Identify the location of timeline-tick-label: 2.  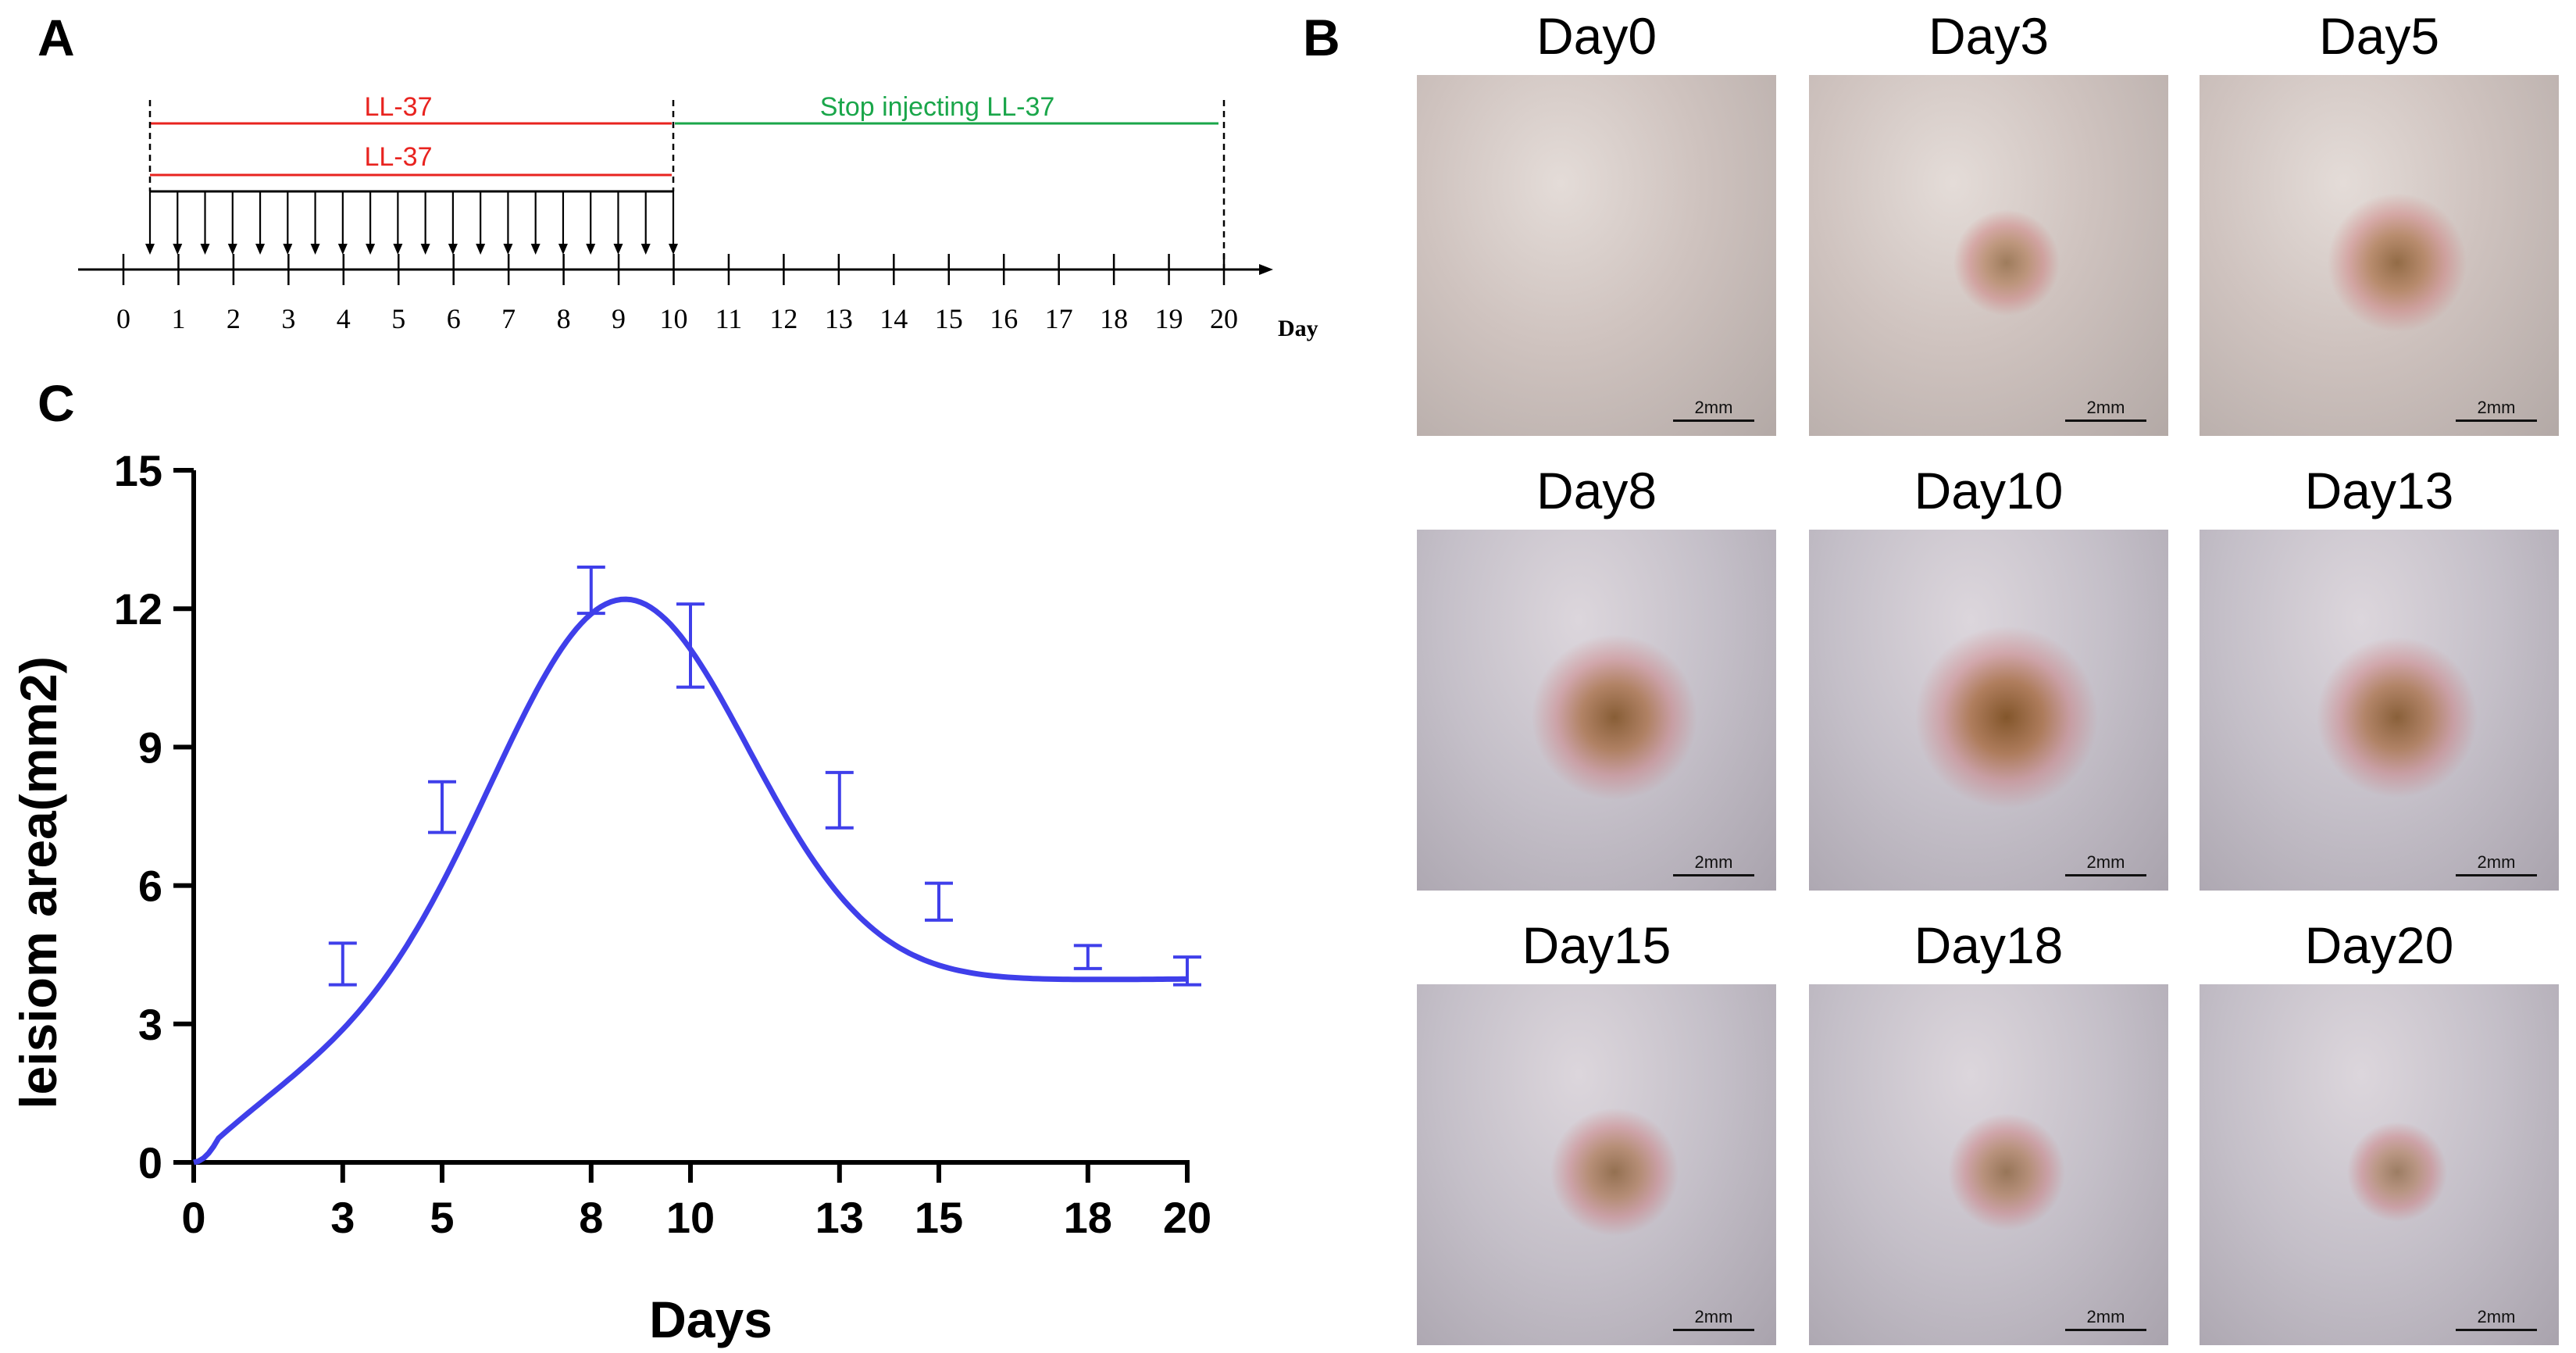
(234, 318).